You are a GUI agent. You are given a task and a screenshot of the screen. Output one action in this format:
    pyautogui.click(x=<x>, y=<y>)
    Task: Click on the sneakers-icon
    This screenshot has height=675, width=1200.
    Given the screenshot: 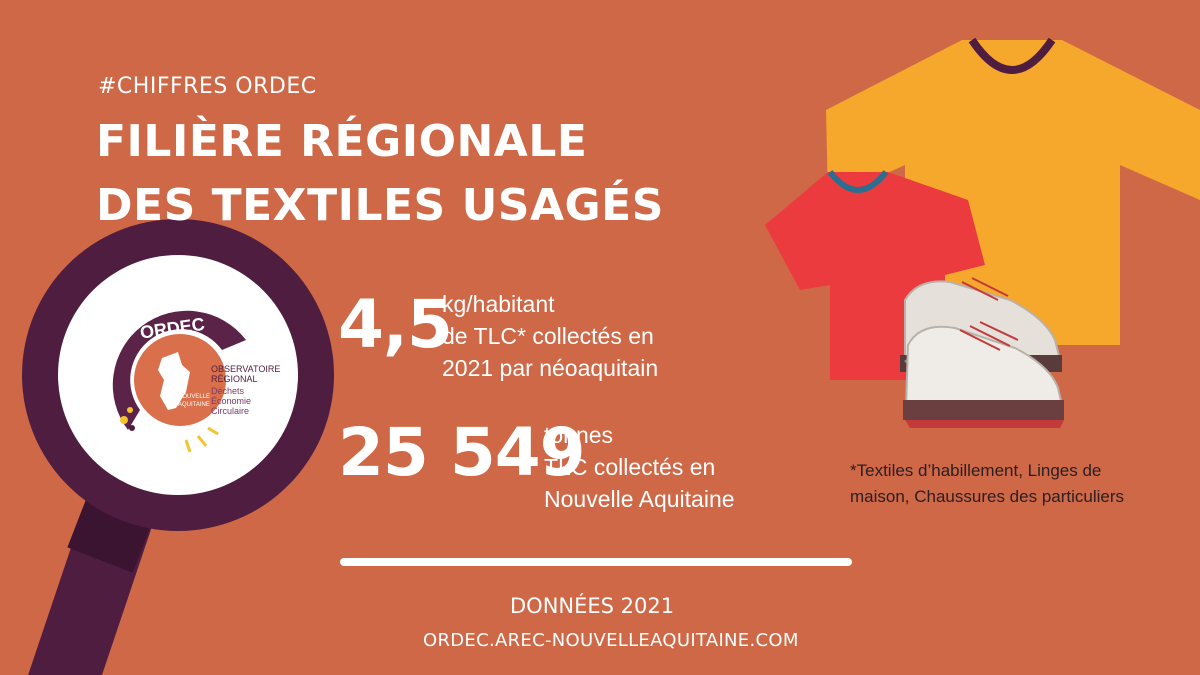 What is the action you would take?
    pyautogui.click(x=982, y=352)
    